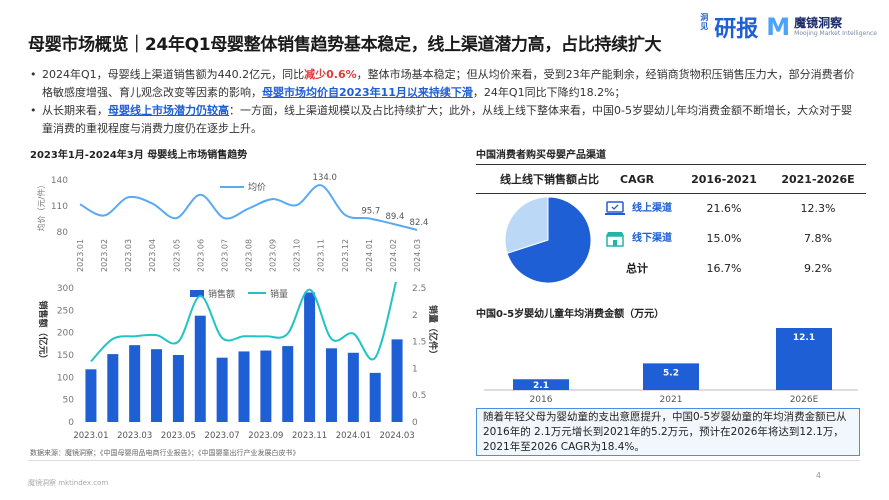 This screenshot has width=889, height=500. What do you see at coordinates (671, 269) in the screenshot?
I see `table-row: 总计 16.7% 9.2%` at bounding box center [671, 269].